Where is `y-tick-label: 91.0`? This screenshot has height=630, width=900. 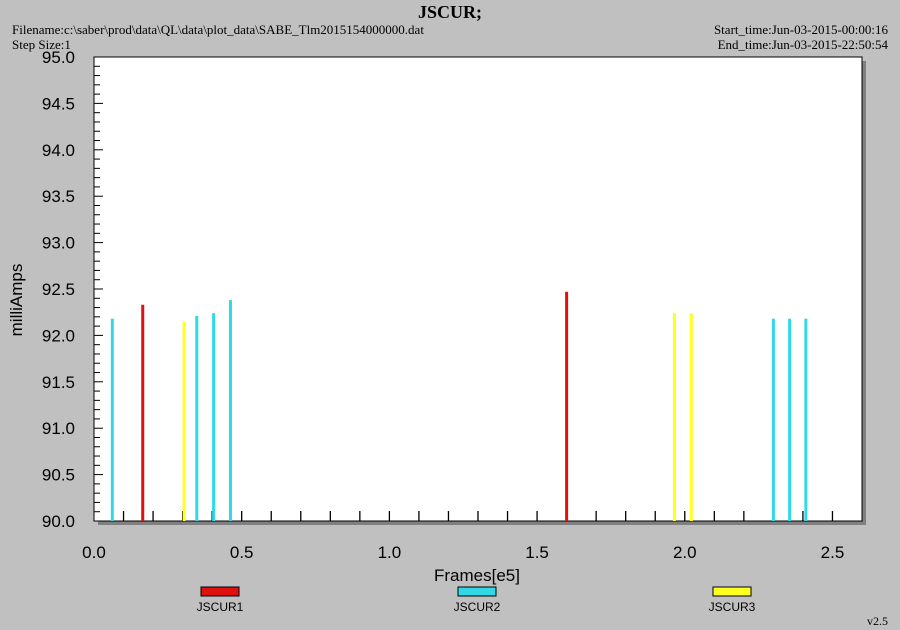
y-tick-label: 91.0 is located at coordinates (58, 428).